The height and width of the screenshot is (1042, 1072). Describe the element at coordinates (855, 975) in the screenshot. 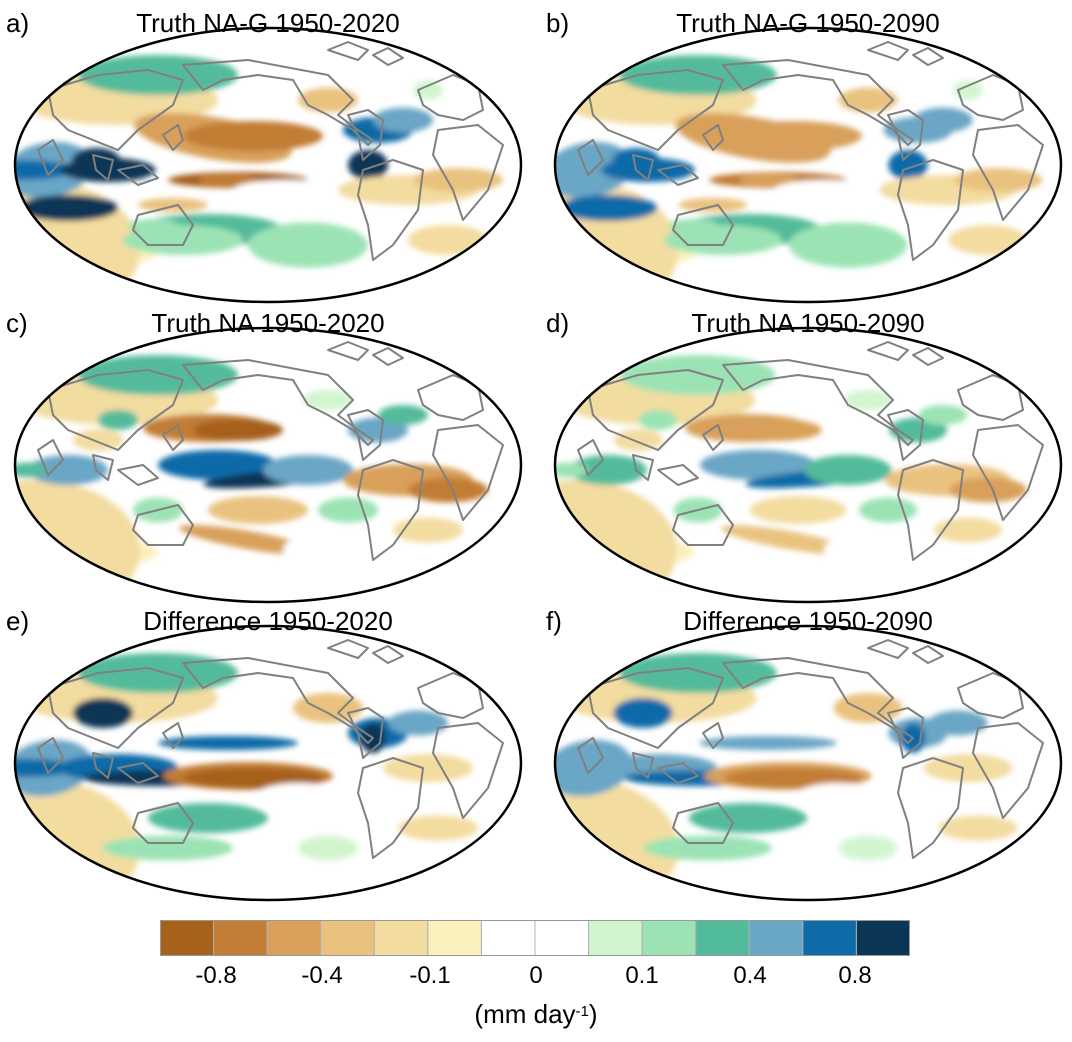

I see `colorbar-tick-label: 0.8` at that location.